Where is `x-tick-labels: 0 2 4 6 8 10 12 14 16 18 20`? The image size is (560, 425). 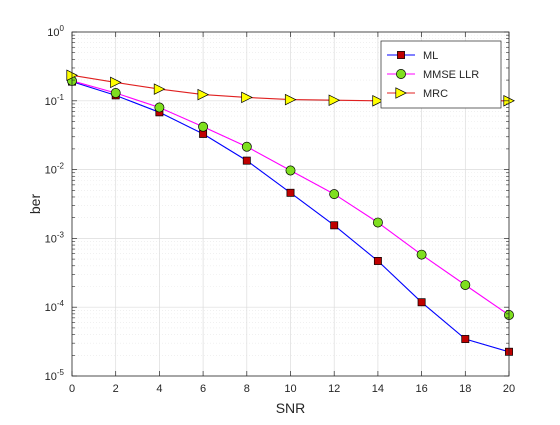 x-tick-labels: 0 2 4 6 8 10 12 14 16 18 20 is located at coordinates (292, 389).